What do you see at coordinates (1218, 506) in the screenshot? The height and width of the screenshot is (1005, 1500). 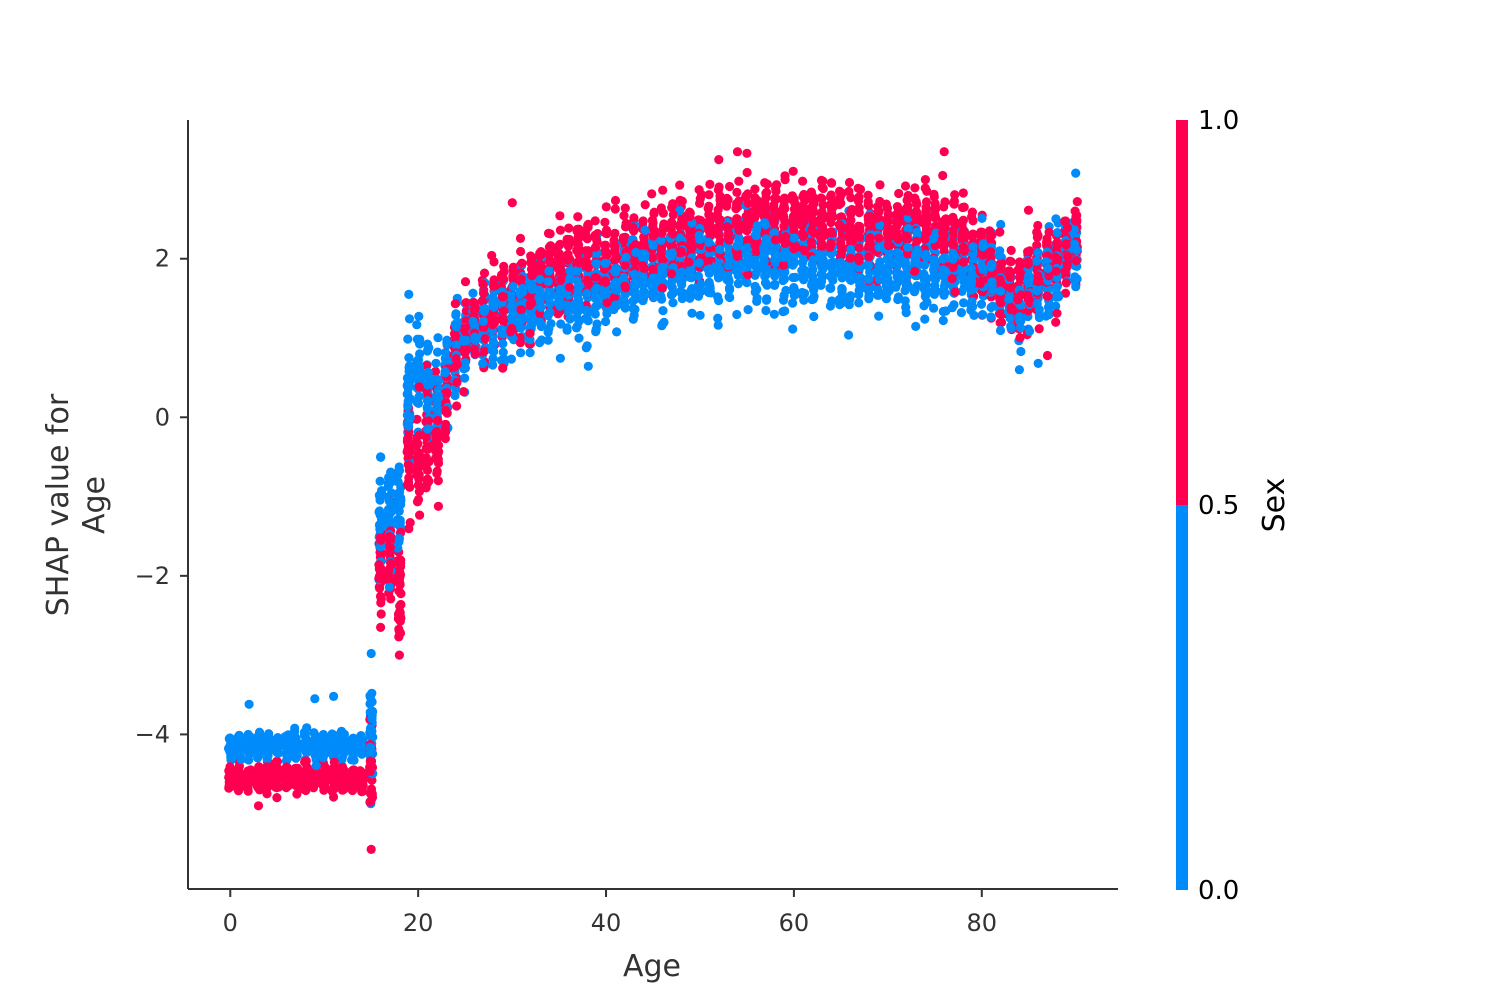 I see `colorbar-ticks: 1.00.50.0` at bounding box center [1218, 506].